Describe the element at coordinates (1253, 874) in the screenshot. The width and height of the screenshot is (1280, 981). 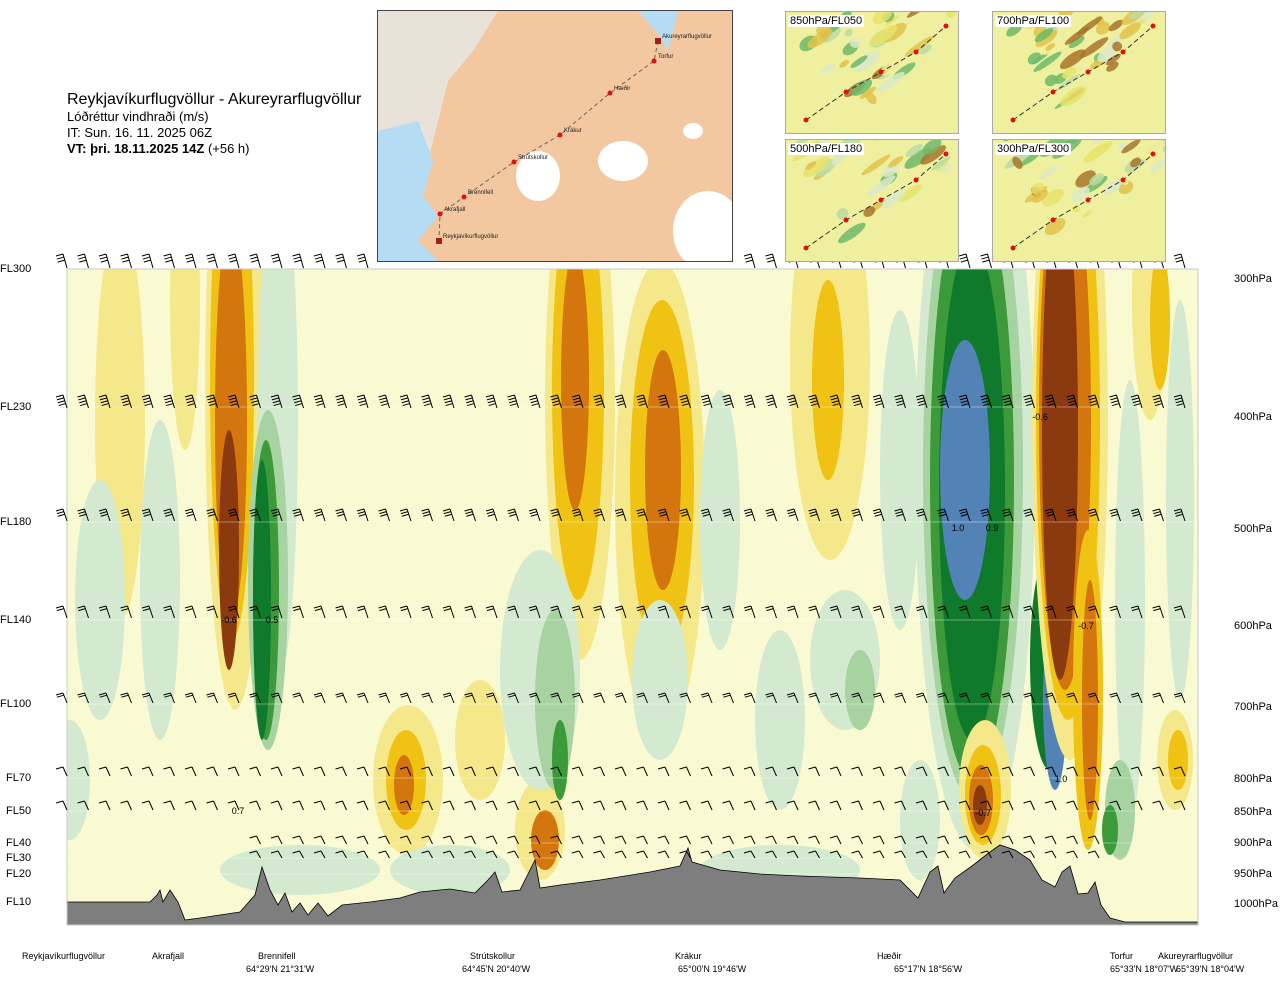
I see `pressure-level-label: 950hPa` at that location.